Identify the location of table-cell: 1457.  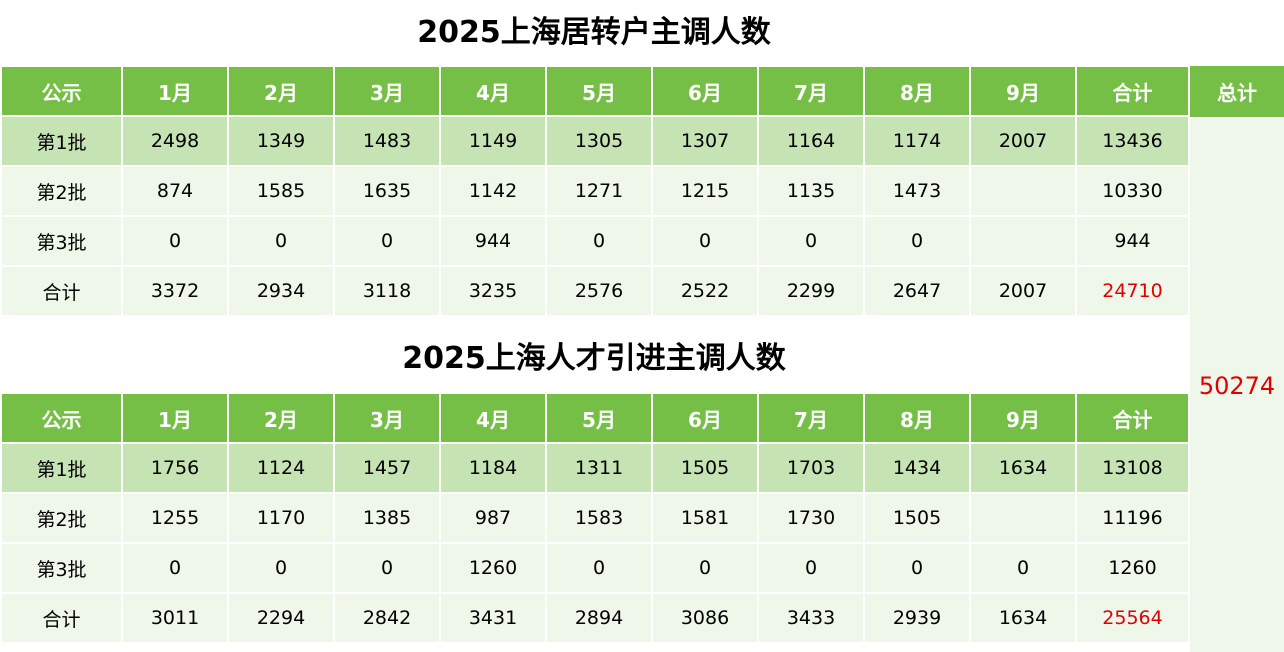
(387, 468).